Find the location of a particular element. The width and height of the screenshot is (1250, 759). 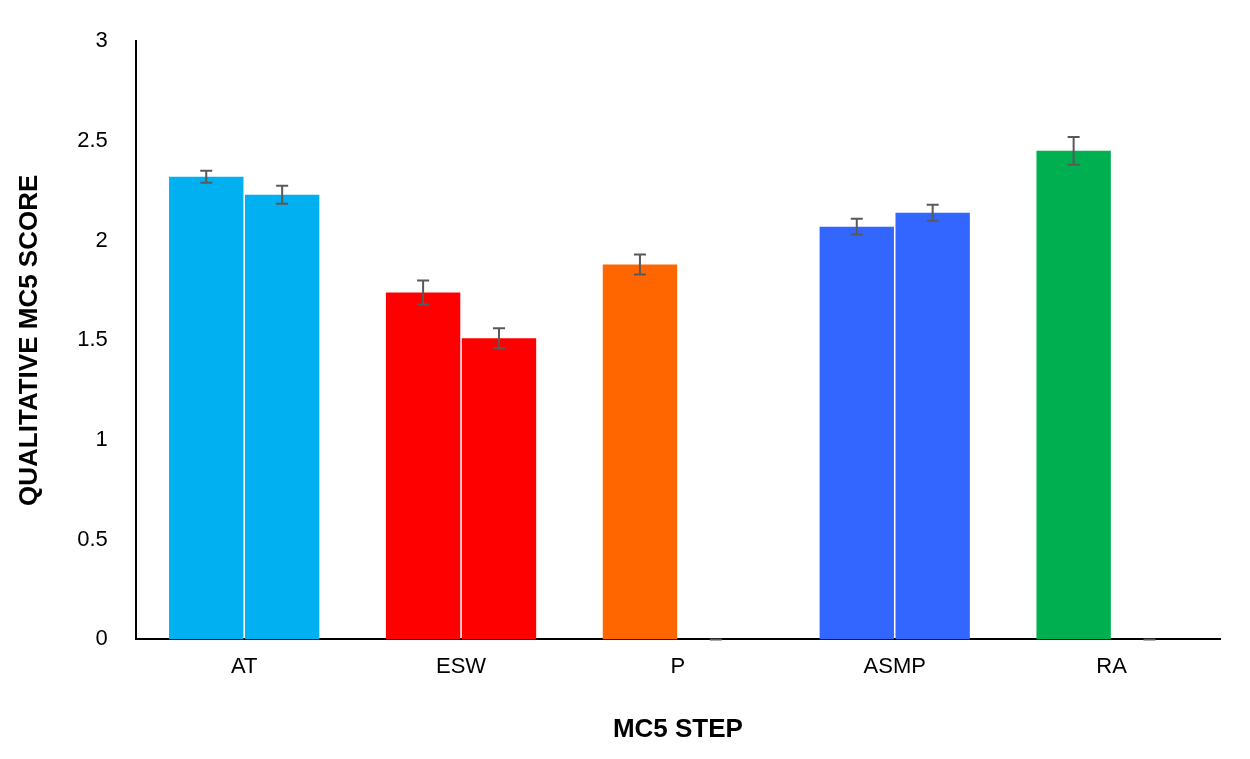

x-tick-label: ASMP is located at coordinates (894, 665).